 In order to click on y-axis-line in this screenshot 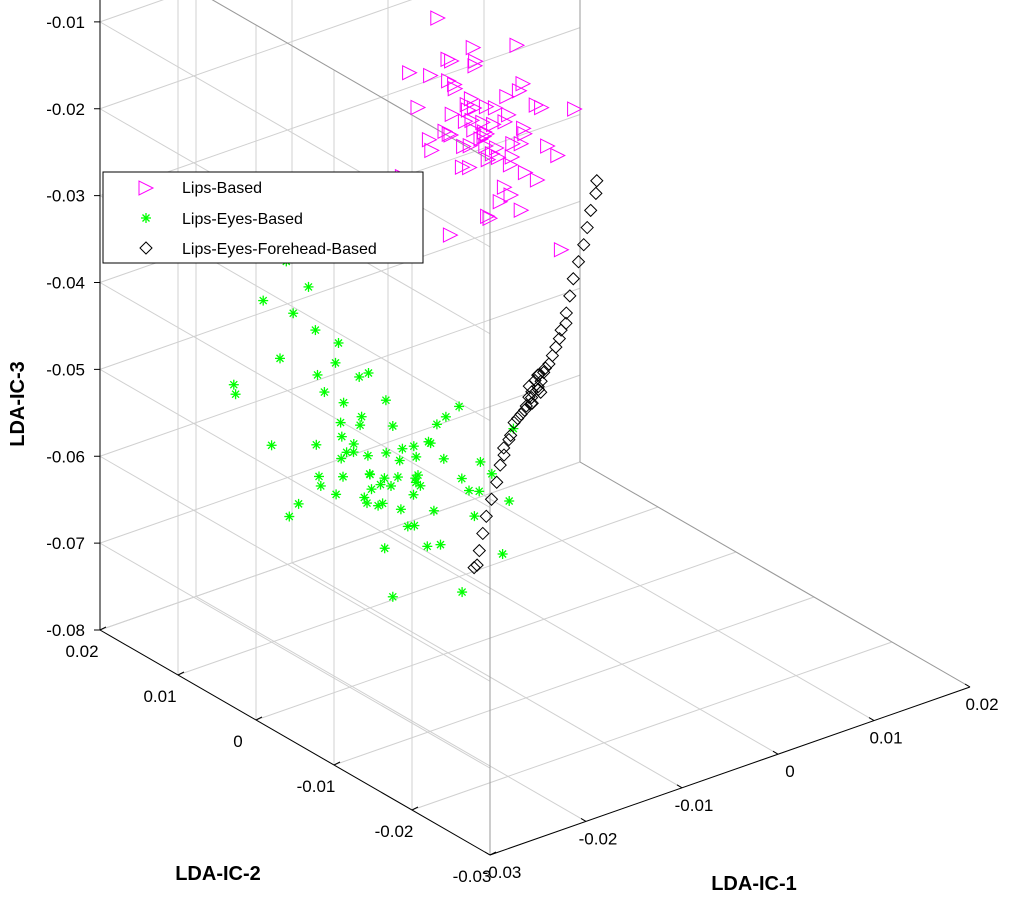, I will do `click(295, 742)`.